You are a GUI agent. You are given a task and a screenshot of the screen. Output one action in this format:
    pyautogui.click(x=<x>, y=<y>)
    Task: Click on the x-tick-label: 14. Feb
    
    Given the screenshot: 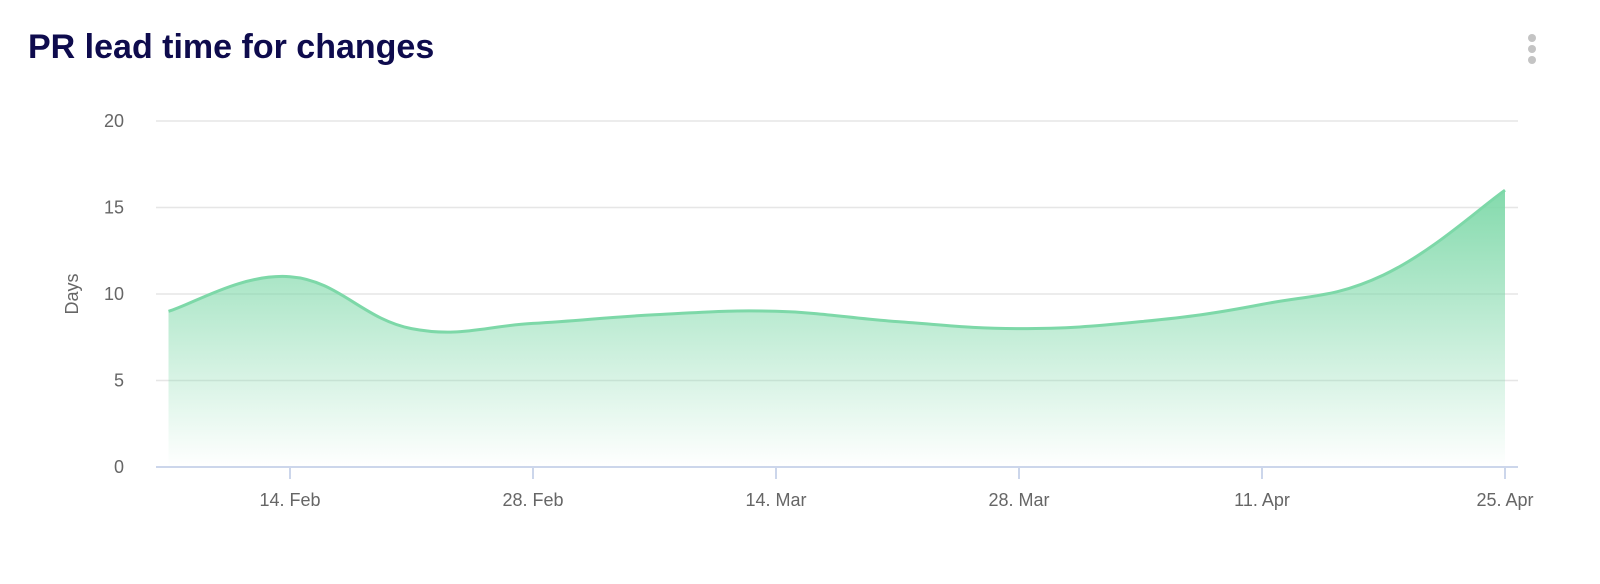 What is the action you would take?
    pyautogui.click(x=289, y=500)
    